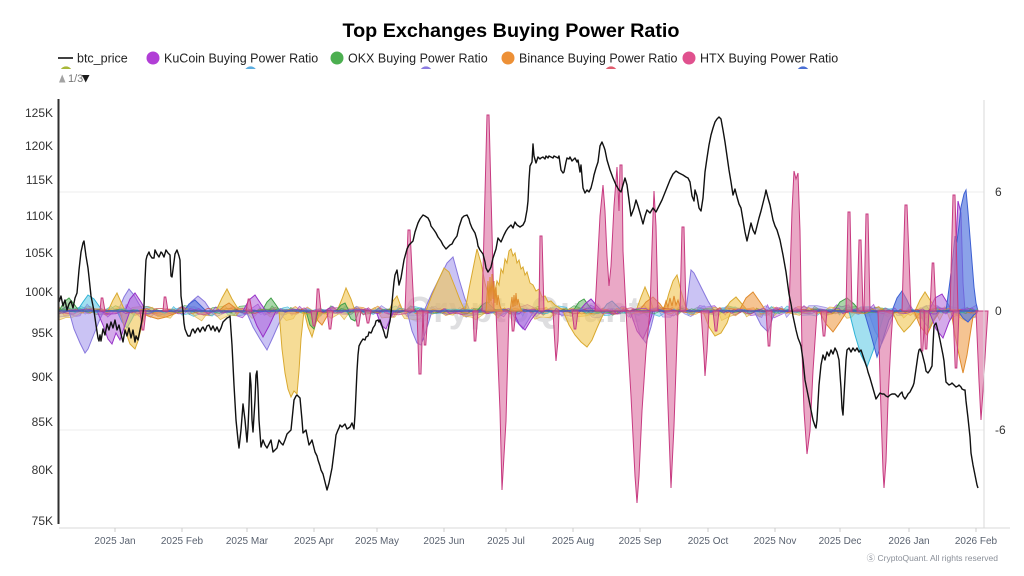 This screenshot has width=1024, height=576. What do you see at coordinates (39, 180) in the screenshot?
I see `svg-text: 115K` at bounding box center [39, 180].